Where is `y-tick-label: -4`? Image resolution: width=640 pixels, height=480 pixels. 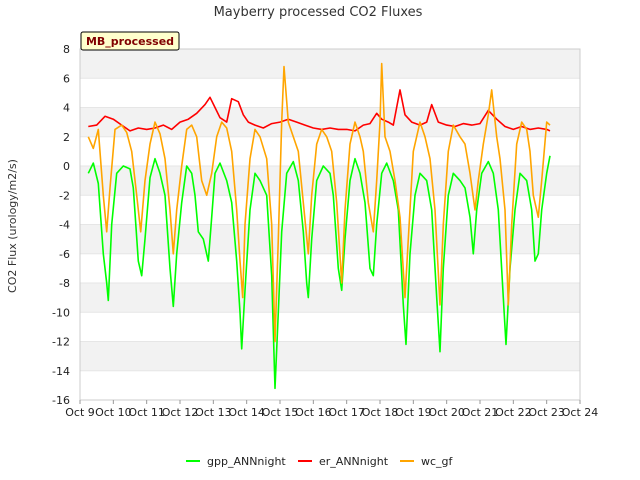 y-tick-label: -4 is located at coordinates (64, 225).